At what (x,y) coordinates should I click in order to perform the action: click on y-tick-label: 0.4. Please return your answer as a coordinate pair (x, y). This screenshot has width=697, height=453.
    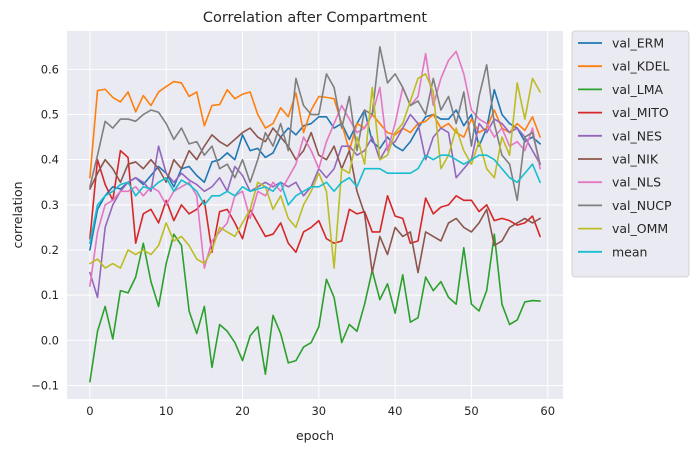
    Looking at the image, I should click on (50, 160).